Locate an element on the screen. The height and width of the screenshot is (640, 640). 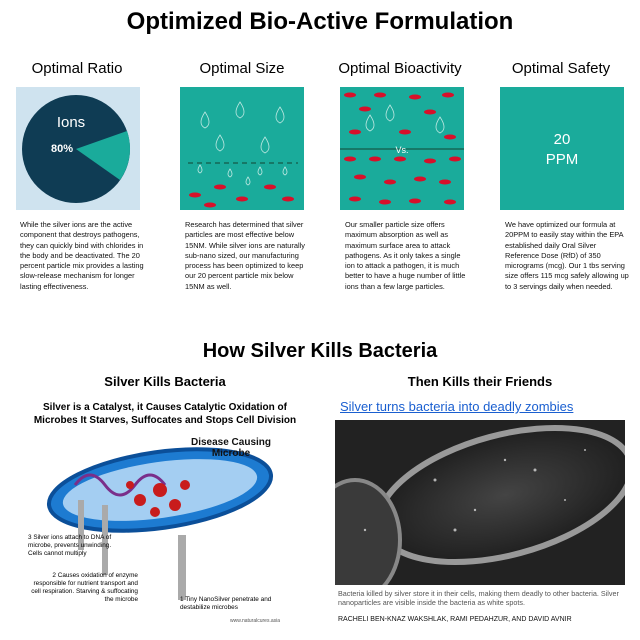
heading: Optimal Bioactivity is located at coordinates (400, 68).